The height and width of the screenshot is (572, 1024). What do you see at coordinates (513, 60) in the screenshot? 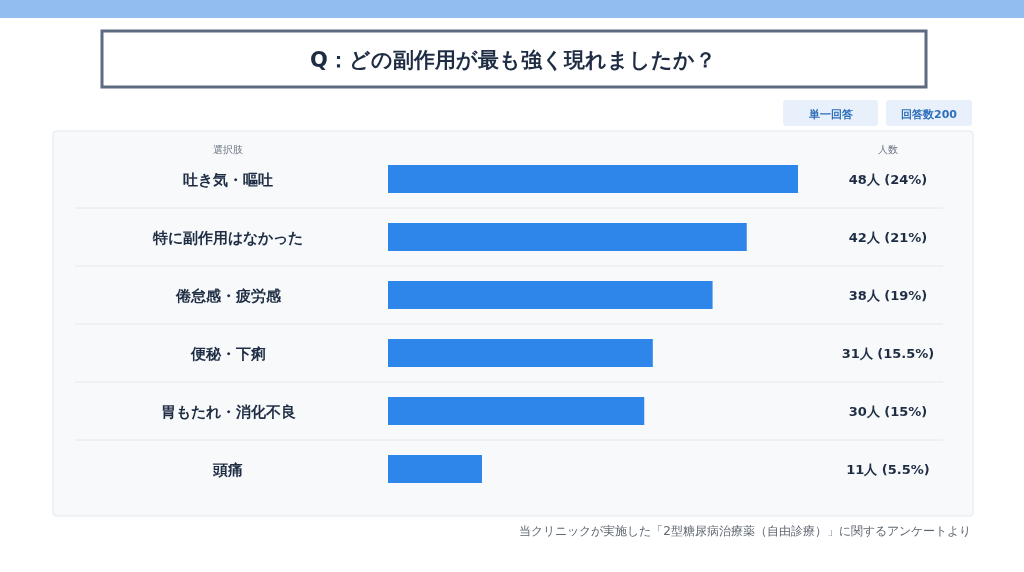
I see `chart-title: Q：どの副作用が最も強く現れましたか？` at bounding box center [513, 60].